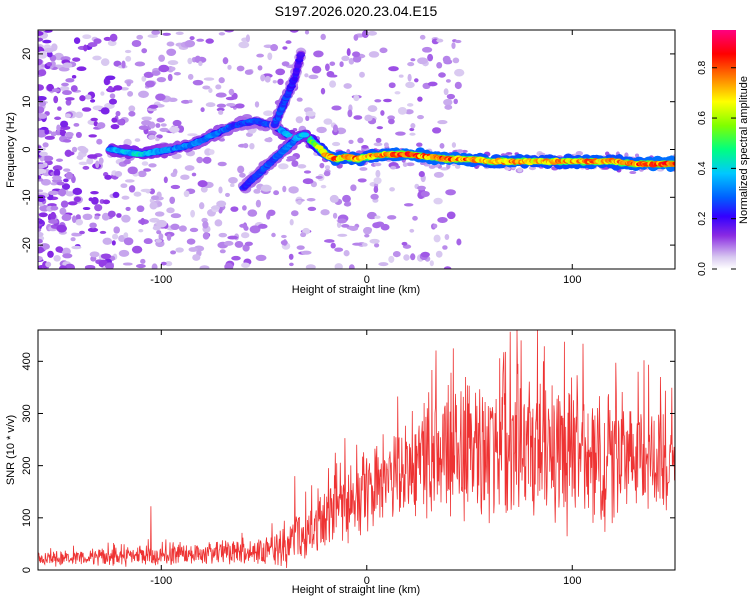  Describe the element at coordinates (356, 11) in the screenshot. I see `chart-title: S197.2026.020.23.04.E15` at that location.